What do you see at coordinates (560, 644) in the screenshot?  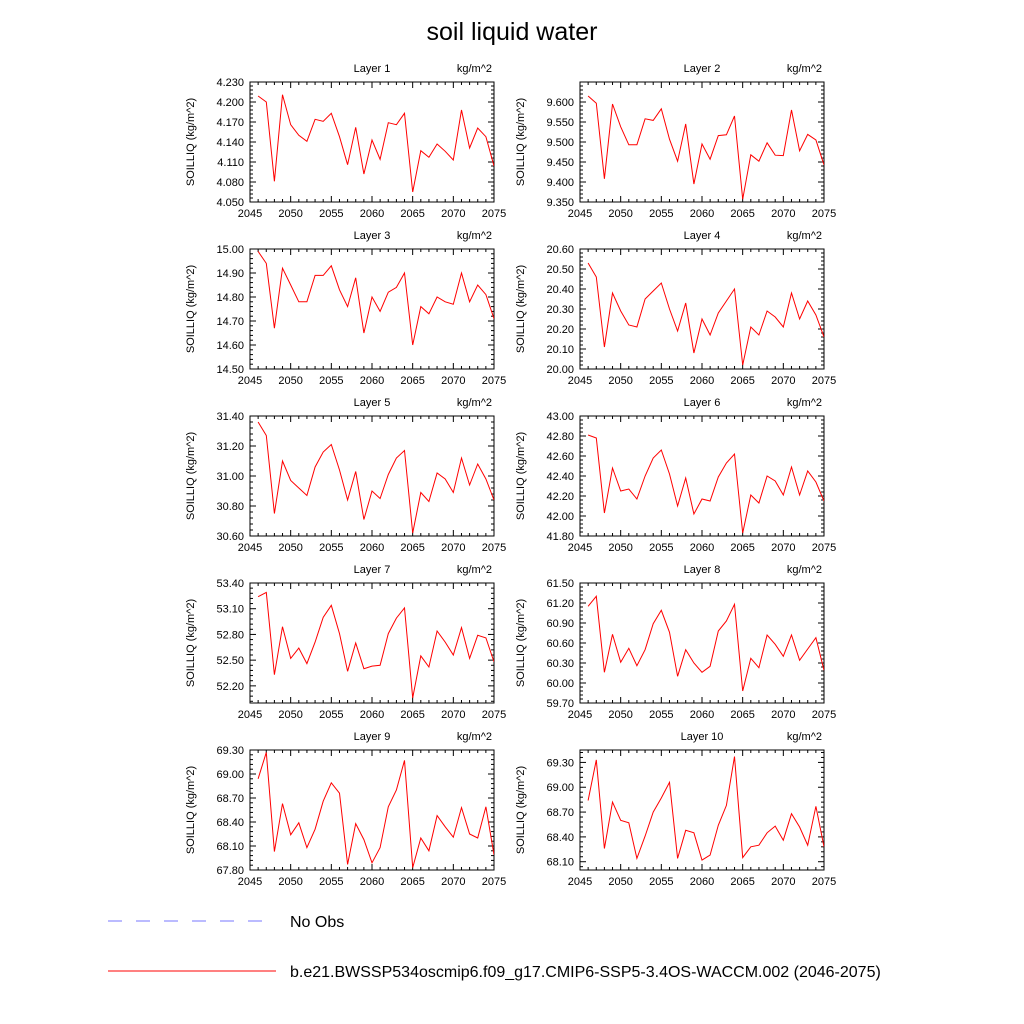 I see `y-tick-label: 60.60` at bounding box center [560, 644].